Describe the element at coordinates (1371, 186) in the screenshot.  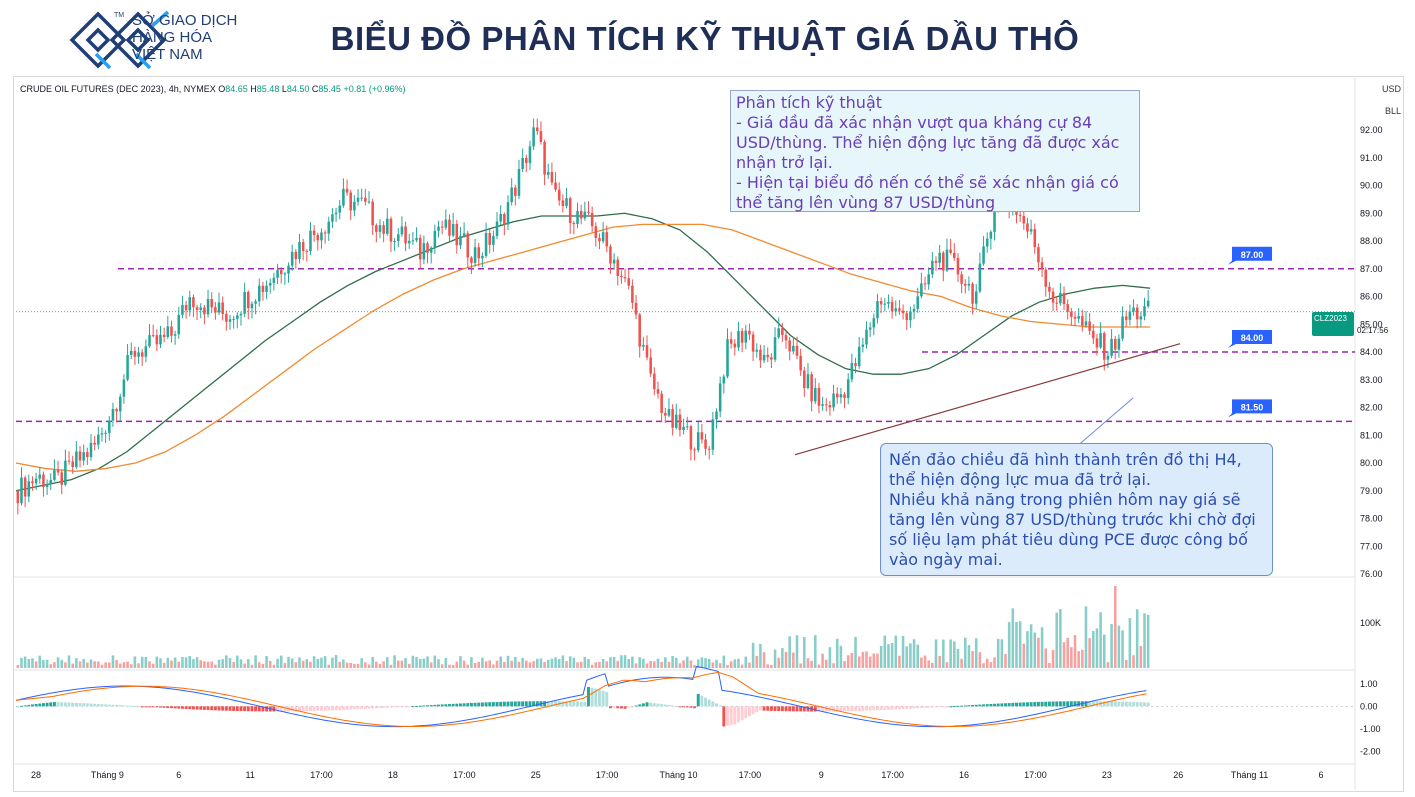
I see `price-tick-label: 90.00` at that location.